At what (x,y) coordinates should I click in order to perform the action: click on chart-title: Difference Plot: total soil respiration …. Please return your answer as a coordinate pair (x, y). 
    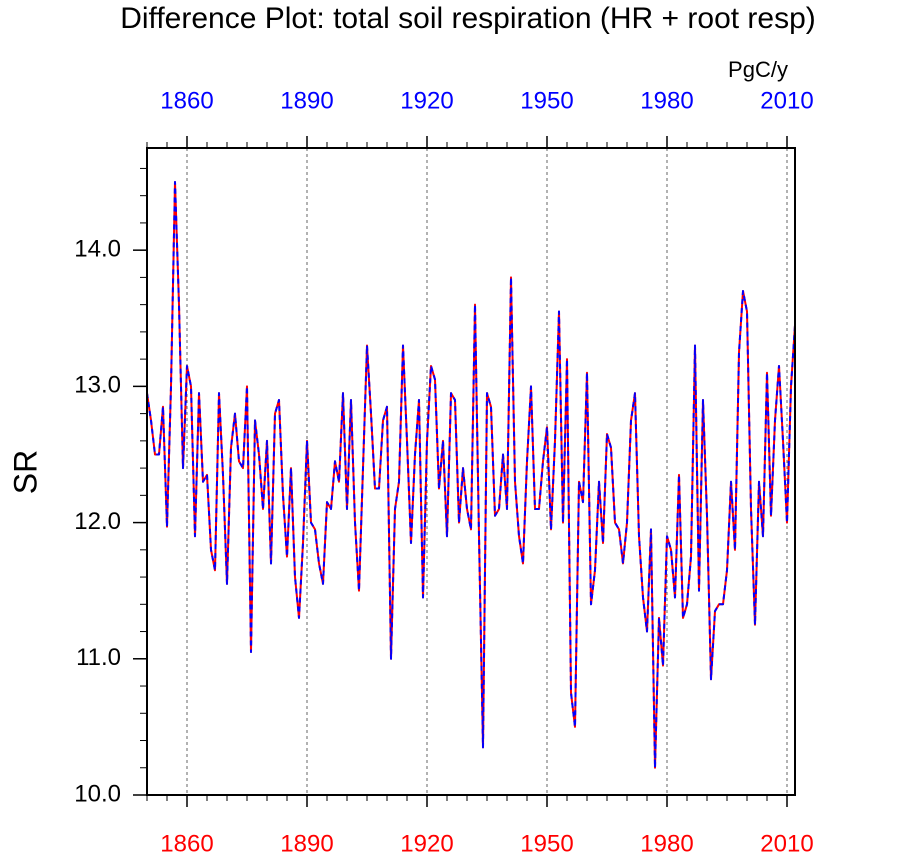
    Looking at the image, I should click on (468, 18).